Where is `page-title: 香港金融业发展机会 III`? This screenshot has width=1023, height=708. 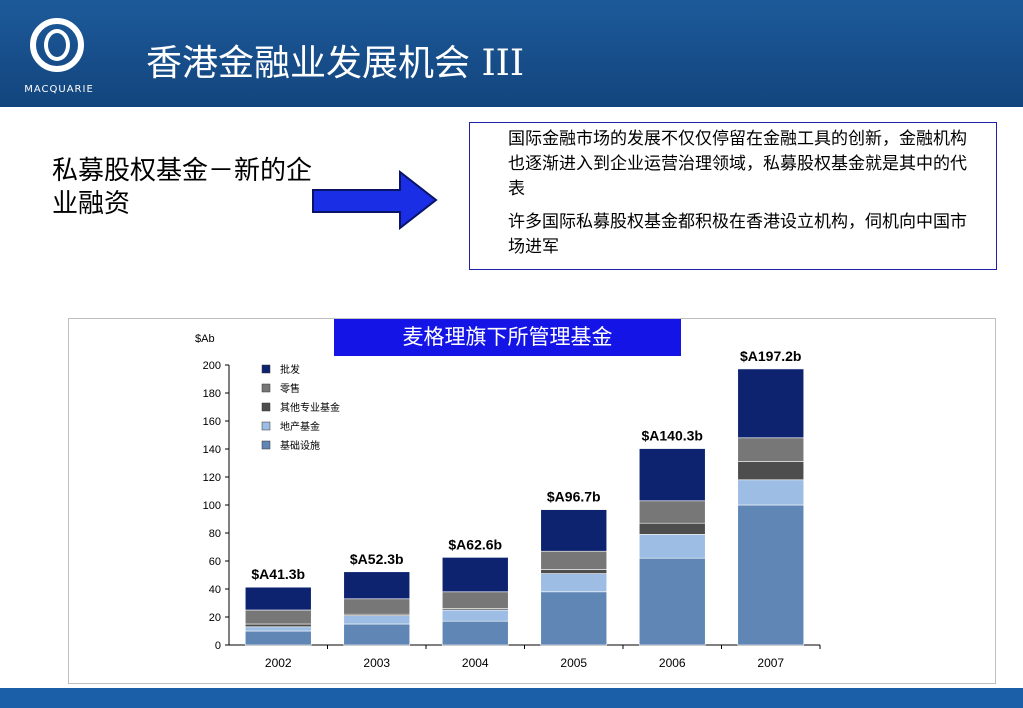
page-title: 香港金融业发展机会 III is located at coordinates (335, 63).